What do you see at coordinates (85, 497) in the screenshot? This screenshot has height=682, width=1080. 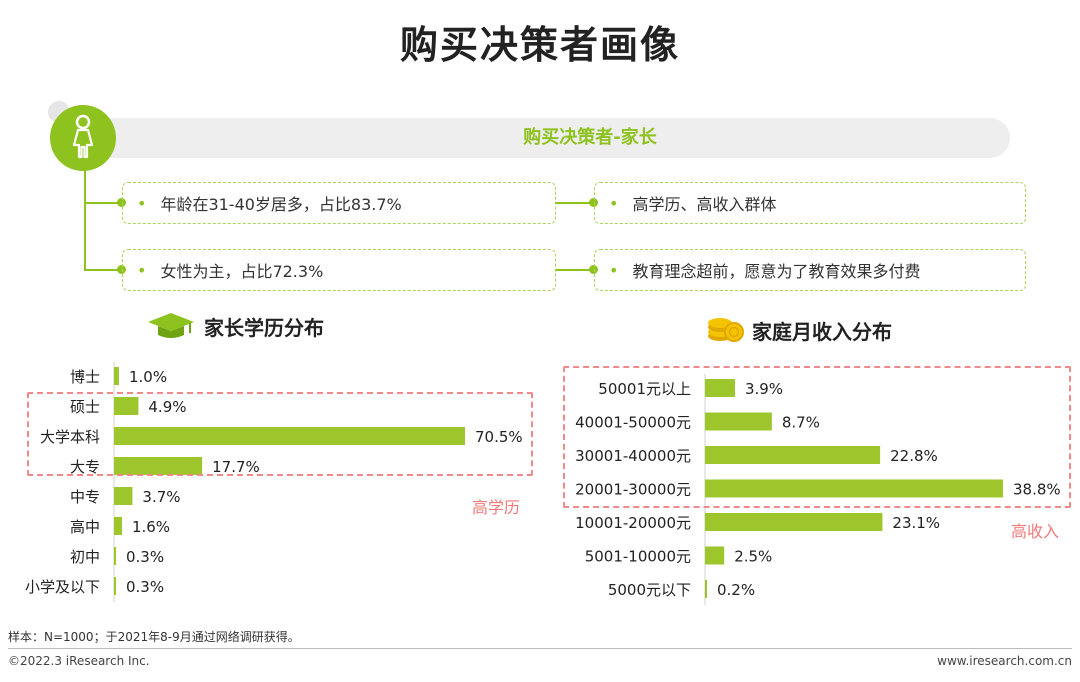 I see `category-label: 中专` at bounding box center [85, 497].